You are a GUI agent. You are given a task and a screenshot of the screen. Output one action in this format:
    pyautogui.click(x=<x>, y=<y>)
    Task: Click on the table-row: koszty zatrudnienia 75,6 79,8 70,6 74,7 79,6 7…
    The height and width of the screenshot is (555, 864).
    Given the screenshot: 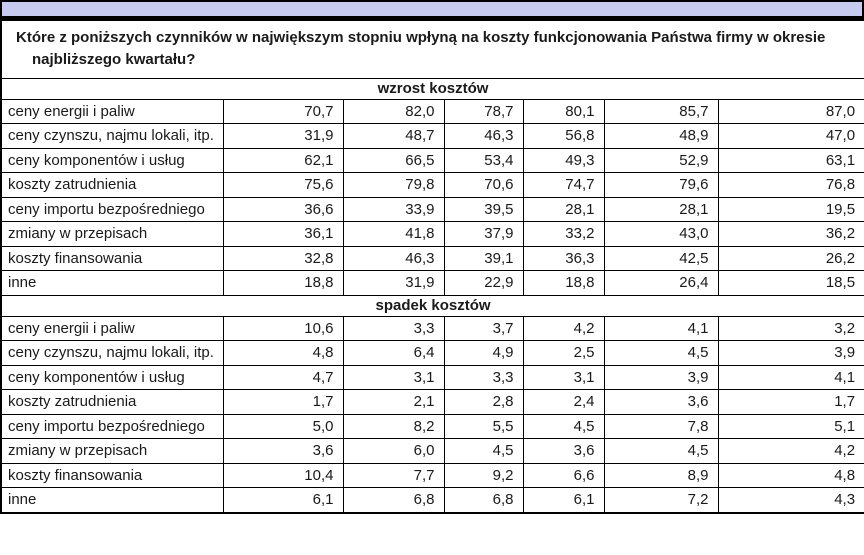 What is the action you would take?
    pyautogui.click(x=432, y=185)
    